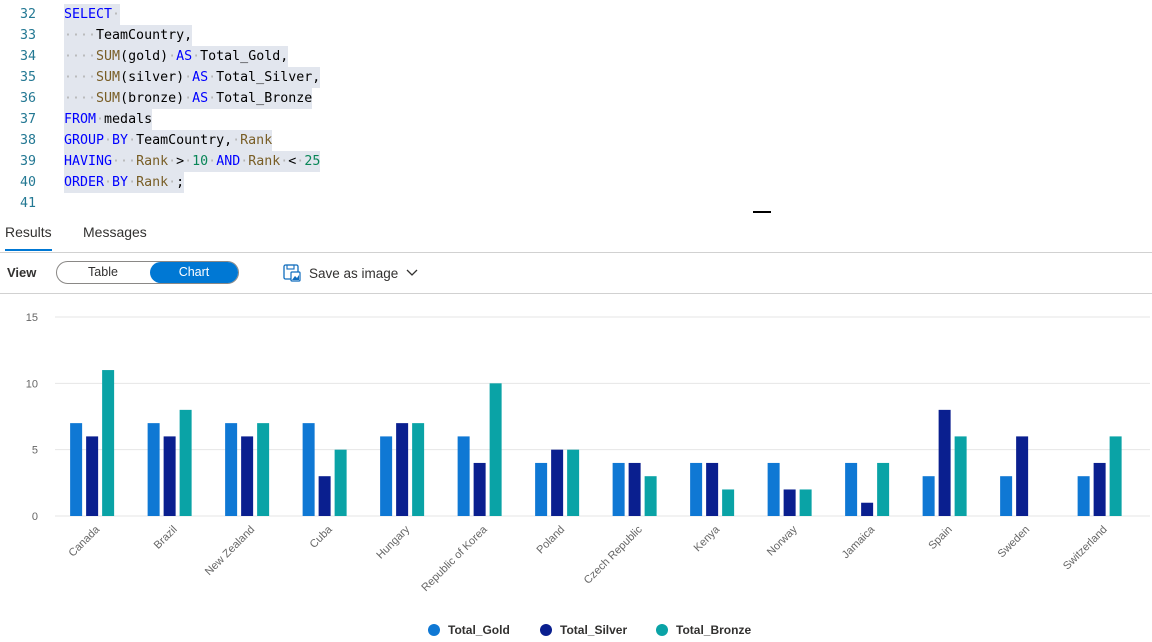 The height and width of the screenshot is (642, 1152). Describe the element at coordinates (940, 538) in the screenshot. I see `x-category-label: Spain` at that location.